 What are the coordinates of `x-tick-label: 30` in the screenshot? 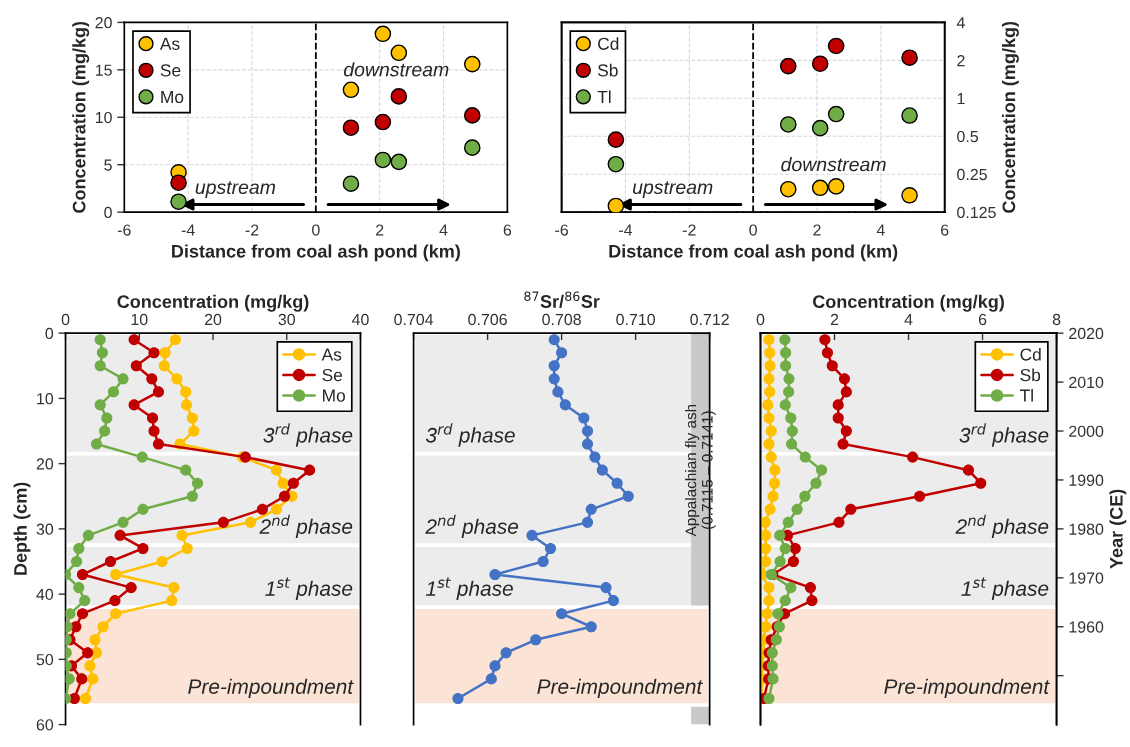 It's located at (286, 319).